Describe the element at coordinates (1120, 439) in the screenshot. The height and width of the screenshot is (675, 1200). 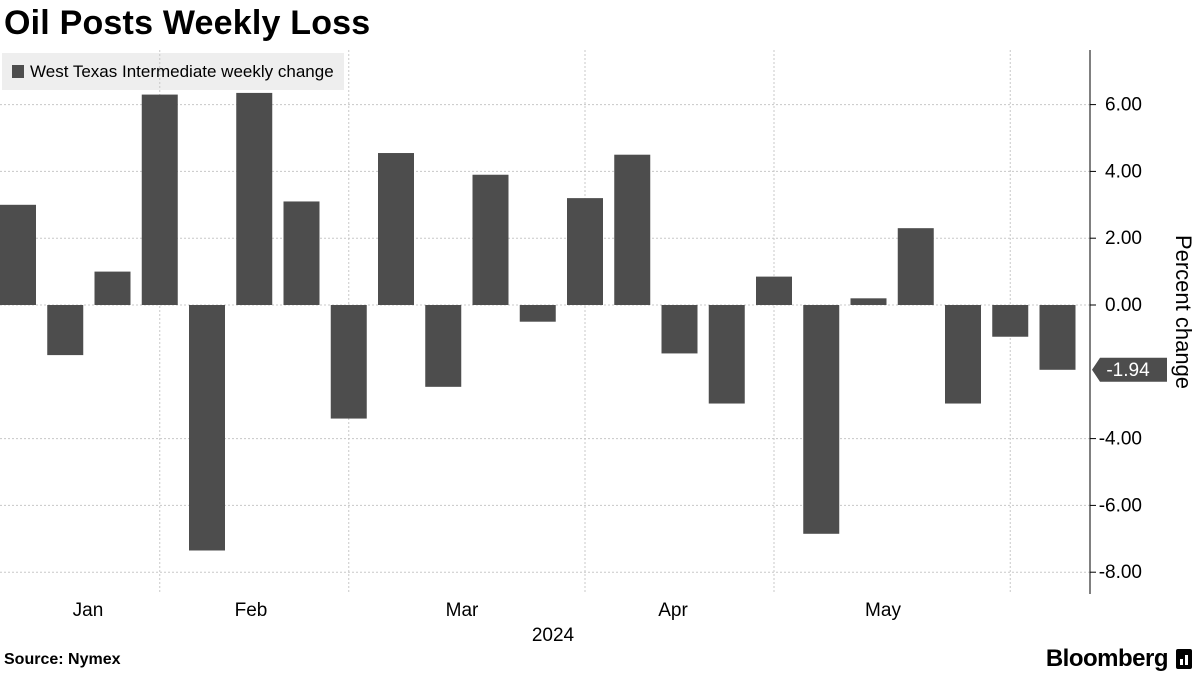
I see `y-tick-label: -4.00` at that location.